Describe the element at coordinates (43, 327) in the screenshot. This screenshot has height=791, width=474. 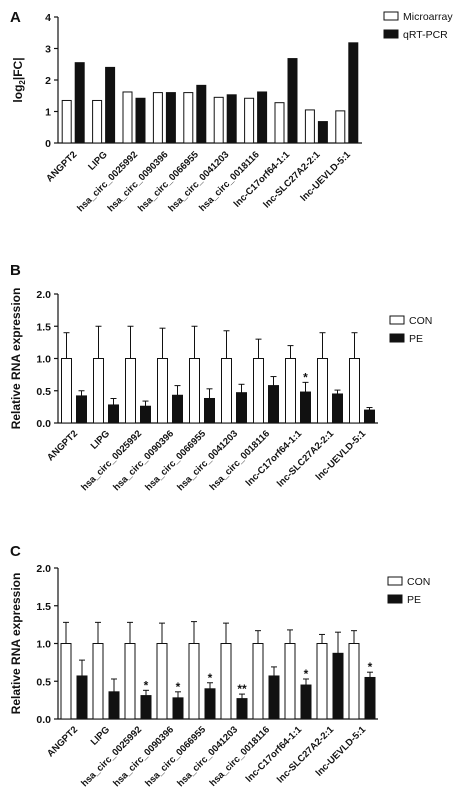
I see `y-tick-label: 1.5` at that location.